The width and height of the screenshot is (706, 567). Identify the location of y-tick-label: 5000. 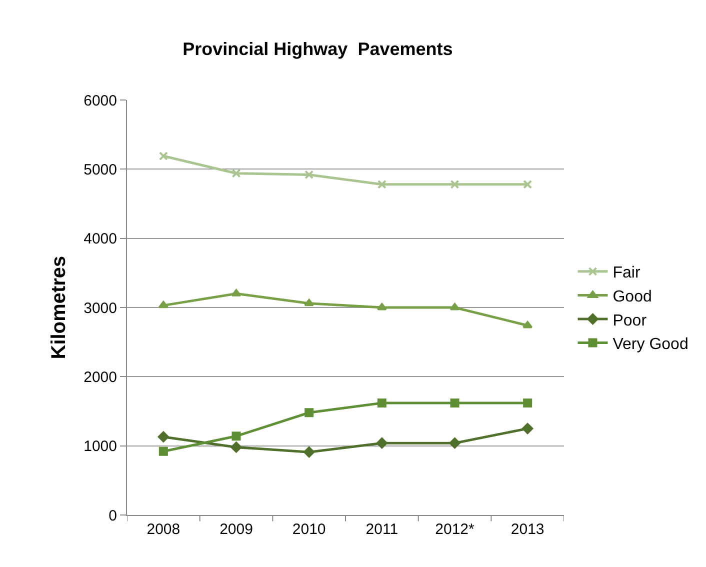
(100, 169).